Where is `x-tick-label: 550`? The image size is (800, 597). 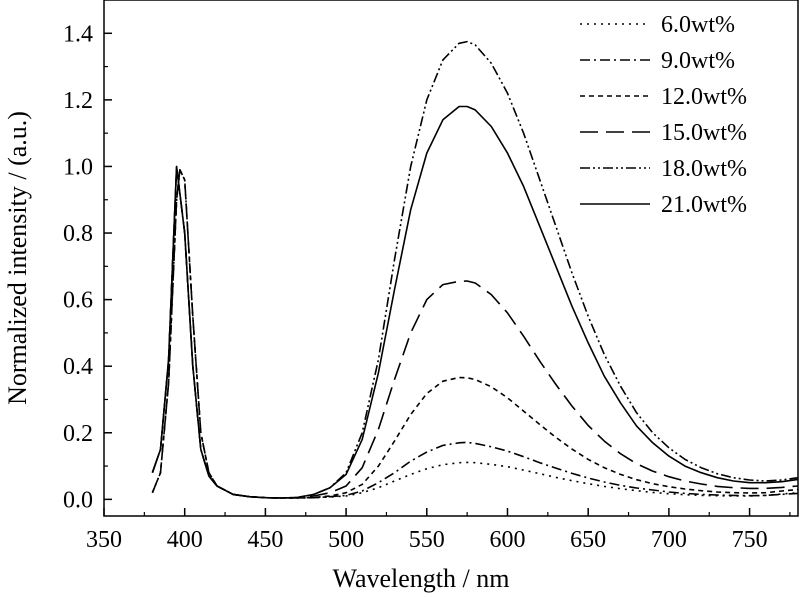 x-tick-label: 550 is located at coordinates (427, 540).